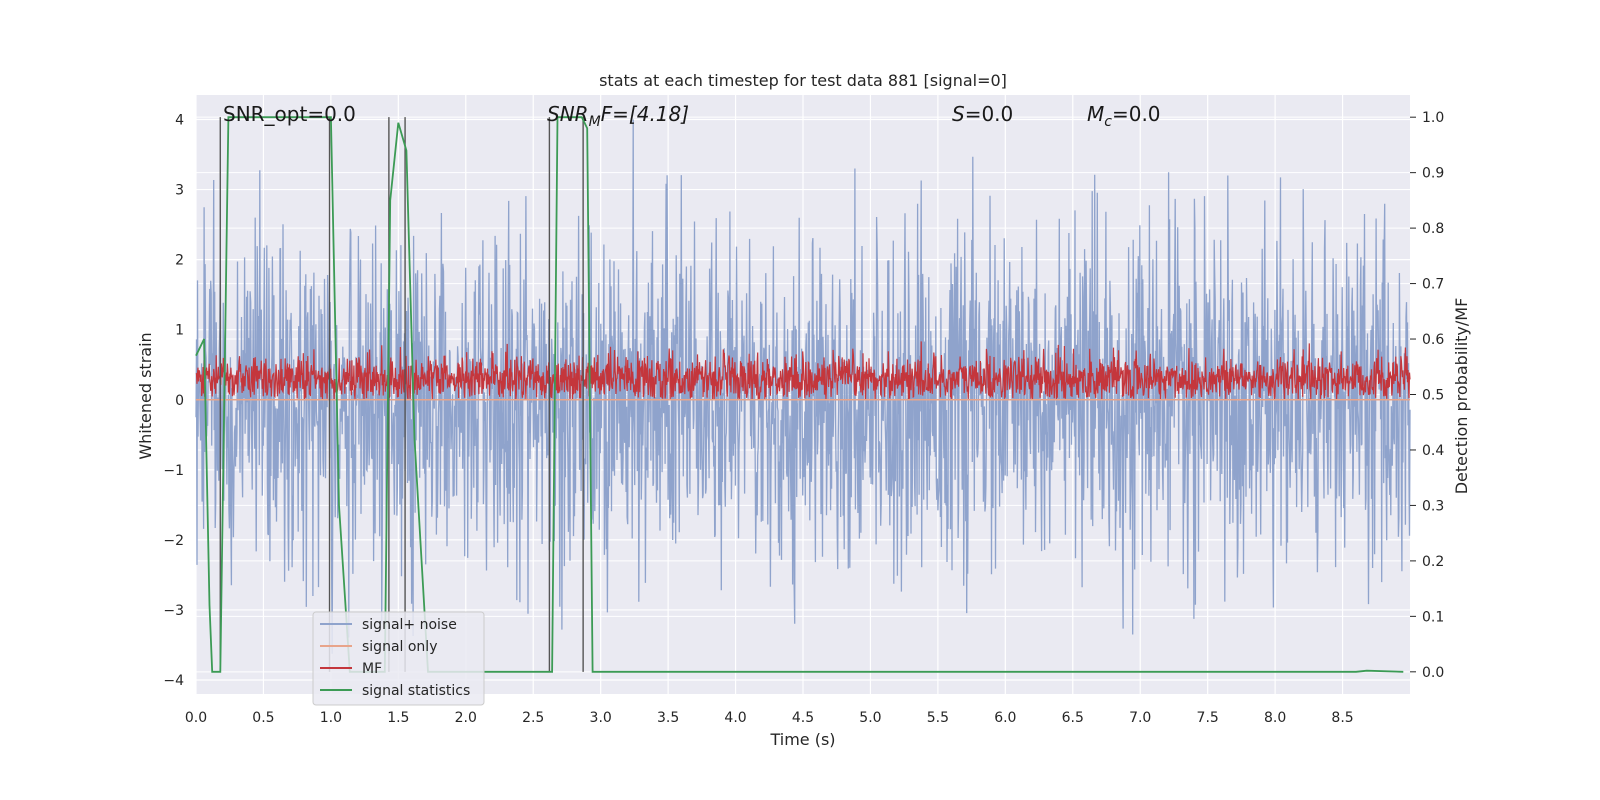 The height and width of the screenshot is (800, 1600). Describe the element at coordinates (179, 121) in the screenshot. I see `y-tick-label-0: 4` at that location.